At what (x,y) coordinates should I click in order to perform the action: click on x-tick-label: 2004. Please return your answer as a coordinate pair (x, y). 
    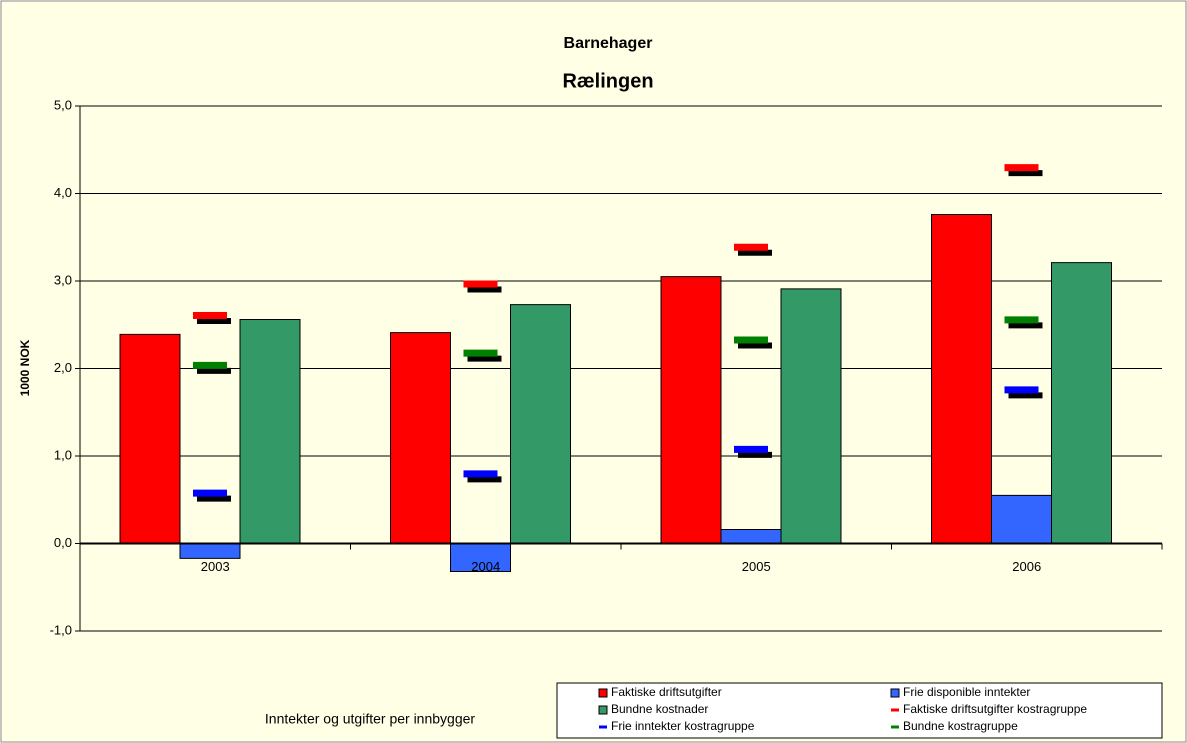
    Looking at the image, I should click on (485, 566).